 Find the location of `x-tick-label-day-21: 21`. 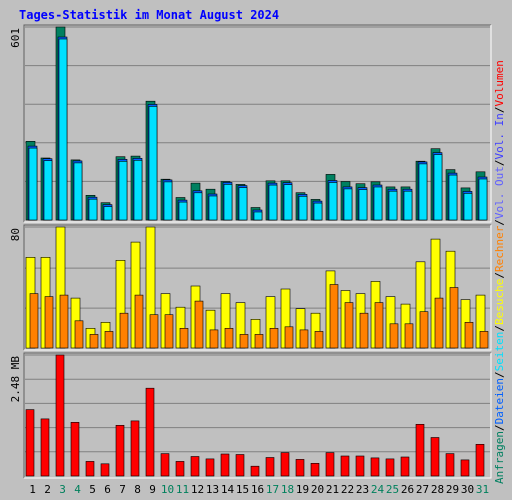

x-tick-label-day-21: 21 is located at coordinates (332, 489).